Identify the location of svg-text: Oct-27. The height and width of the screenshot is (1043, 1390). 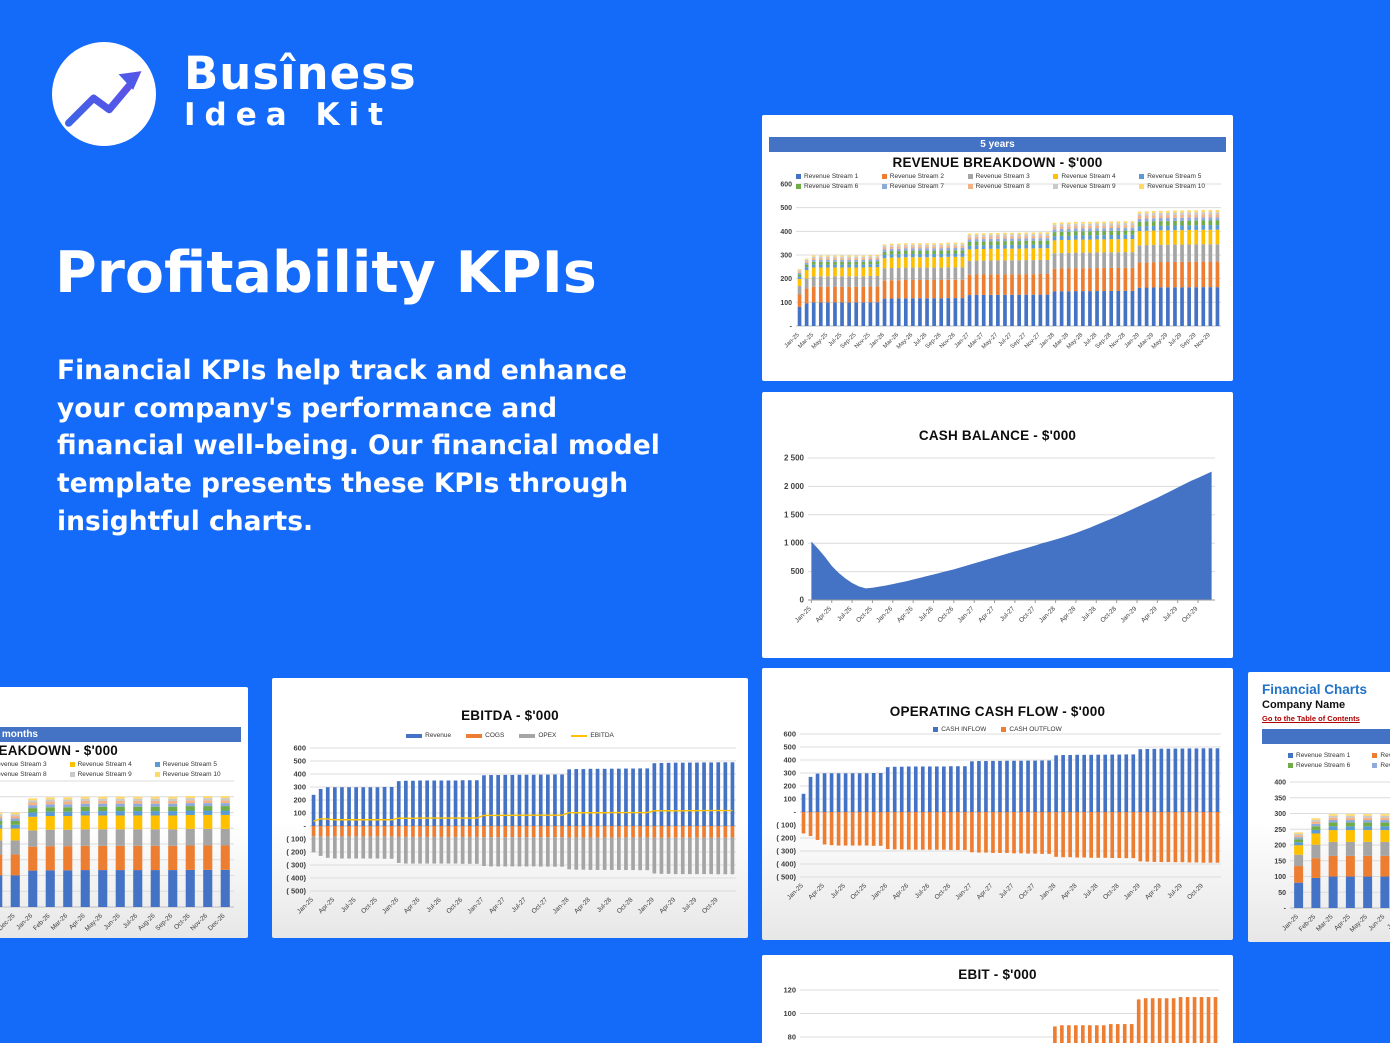
(540, 905).